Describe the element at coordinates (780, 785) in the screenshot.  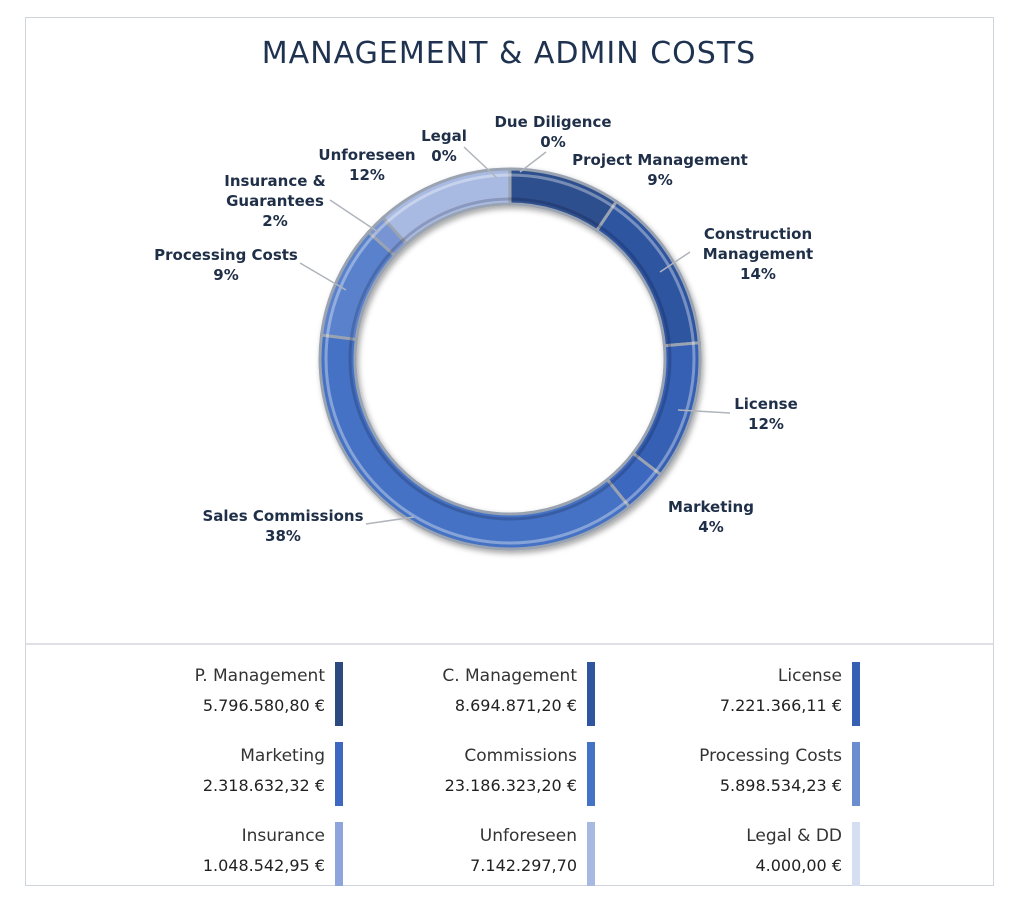
I see `kpi-value: 5.898.534,23 €` at that location.